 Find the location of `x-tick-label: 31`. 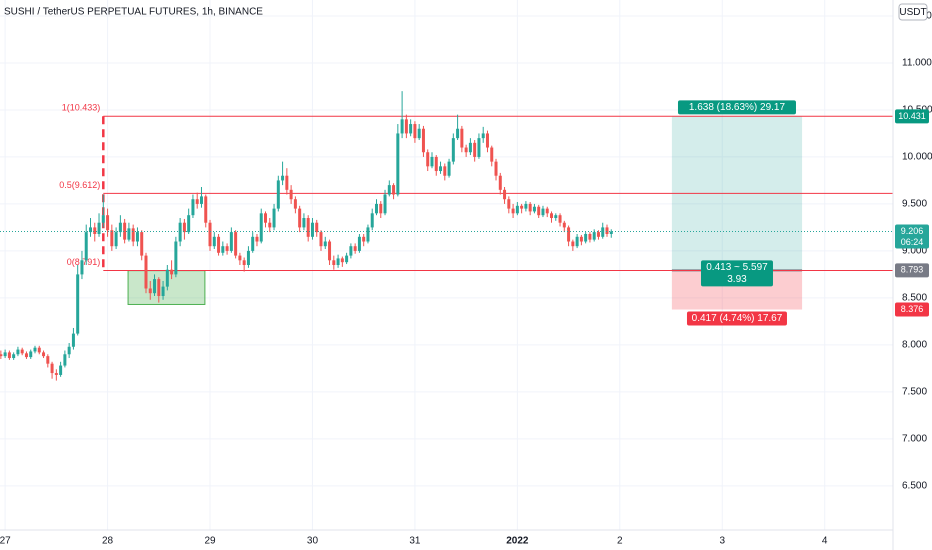

x-tick-label: 31 is located at coordinates (415, 541).